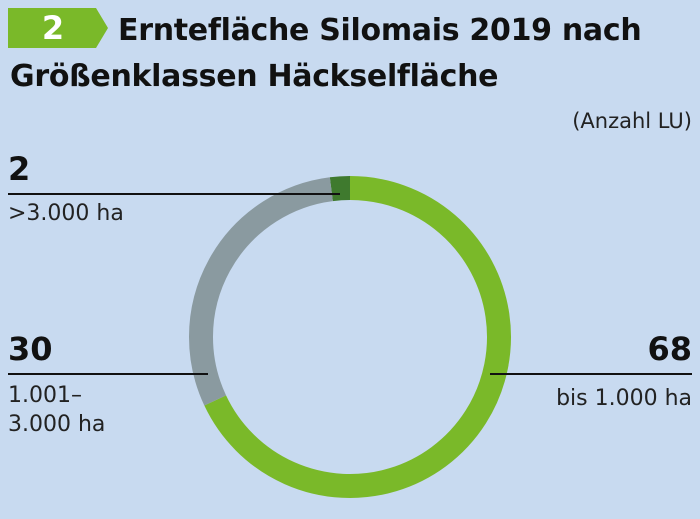 The height and width of the screenshot is (519, 700). What do you see at coordinates (19, 169) in the screenshot?
I see `value-gt3000: 2` at bounding box center [19, 169].